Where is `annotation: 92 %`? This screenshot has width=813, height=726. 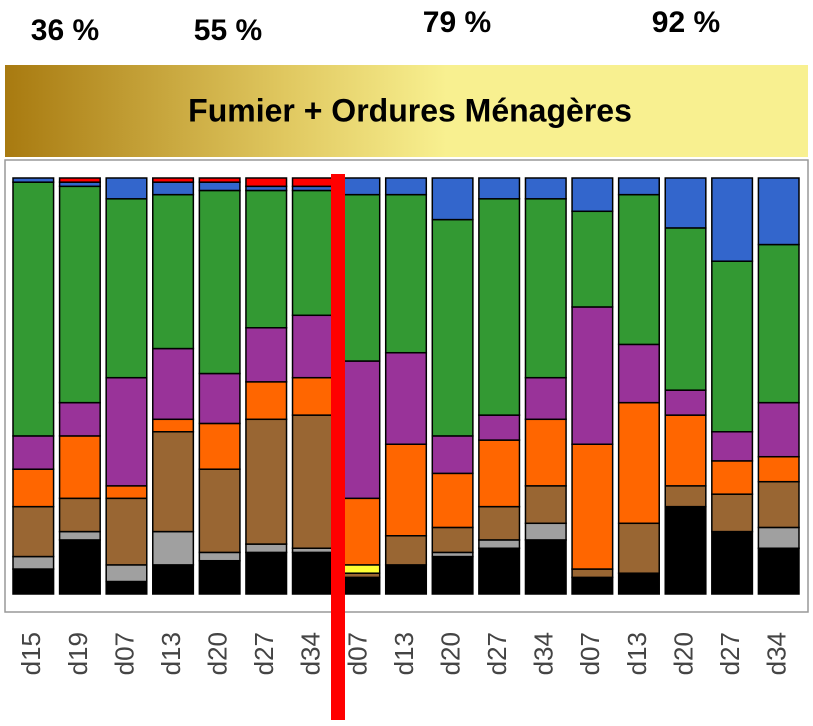 annotation: 92 % is located at coordinates (686, 22).